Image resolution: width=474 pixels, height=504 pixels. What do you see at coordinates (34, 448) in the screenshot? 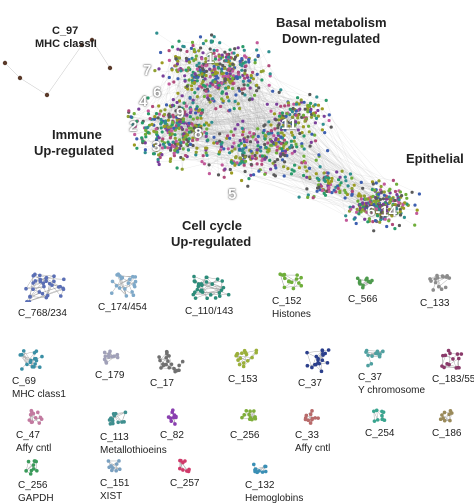
I see `cluster-annotation-label: Affy cntl` at bounding box center [34, 448].